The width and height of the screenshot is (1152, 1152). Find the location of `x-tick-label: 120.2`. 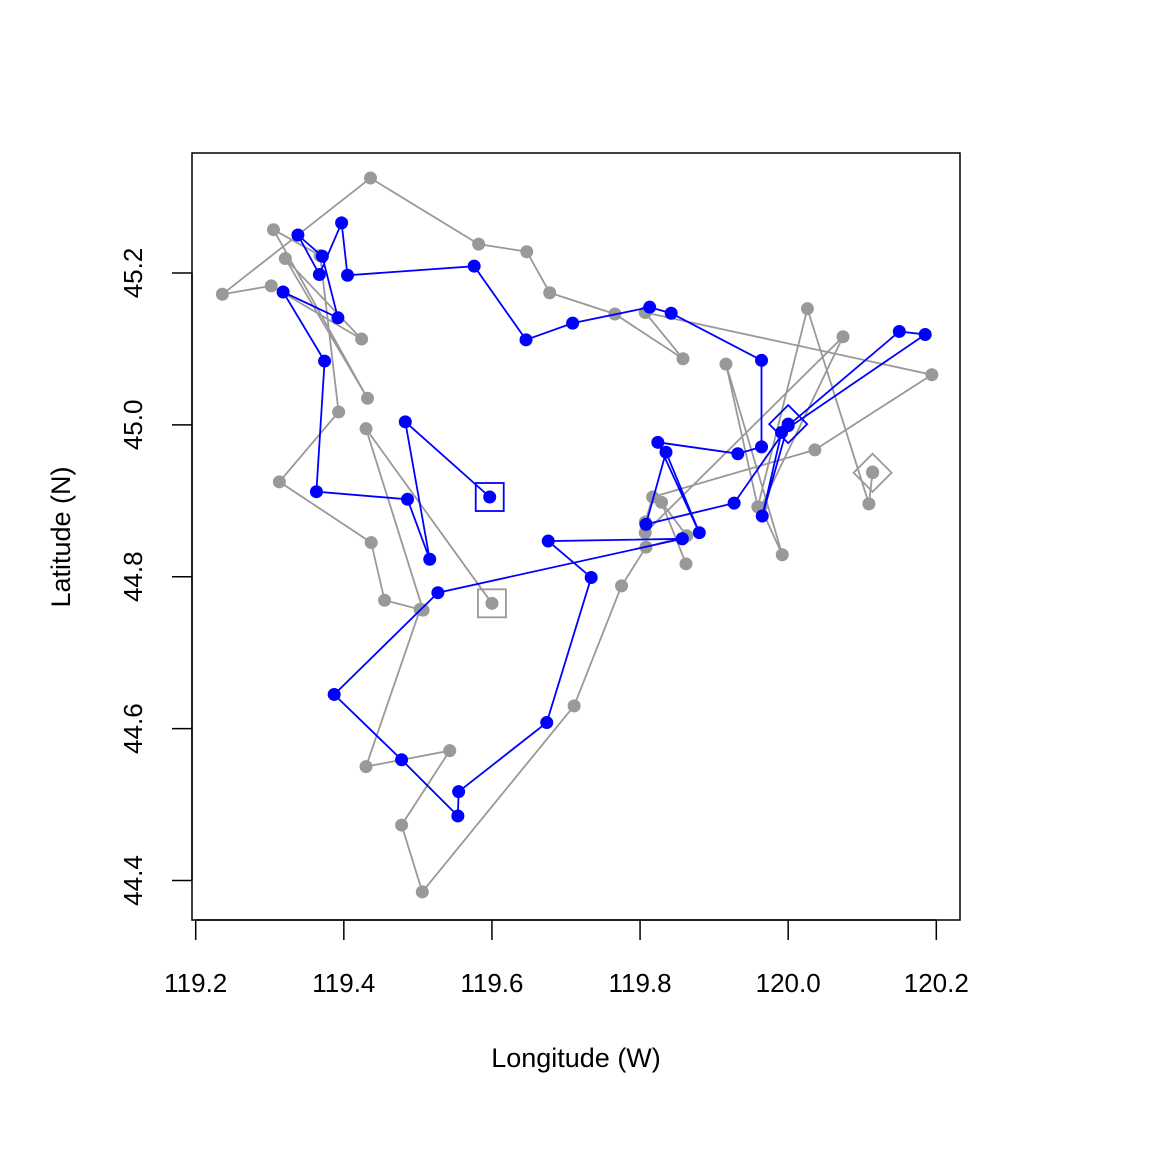

x-tick-label: 120.2 is located at coordinates (936, 983).